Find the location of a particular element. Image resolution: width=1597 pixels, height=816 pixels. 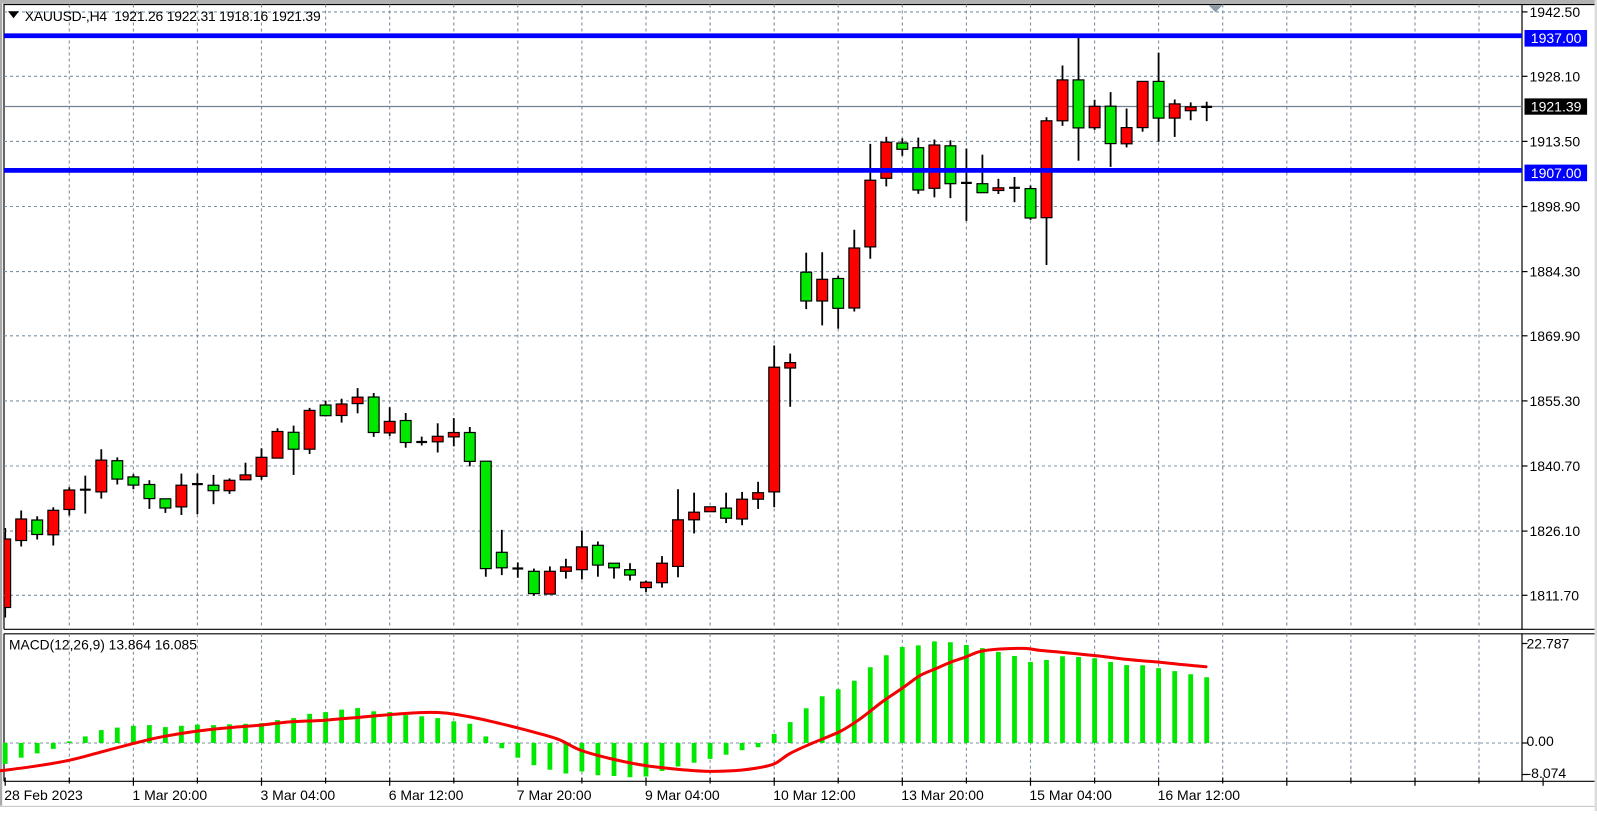

svg-text: -8.074 is located at coordinates (1547, 773).